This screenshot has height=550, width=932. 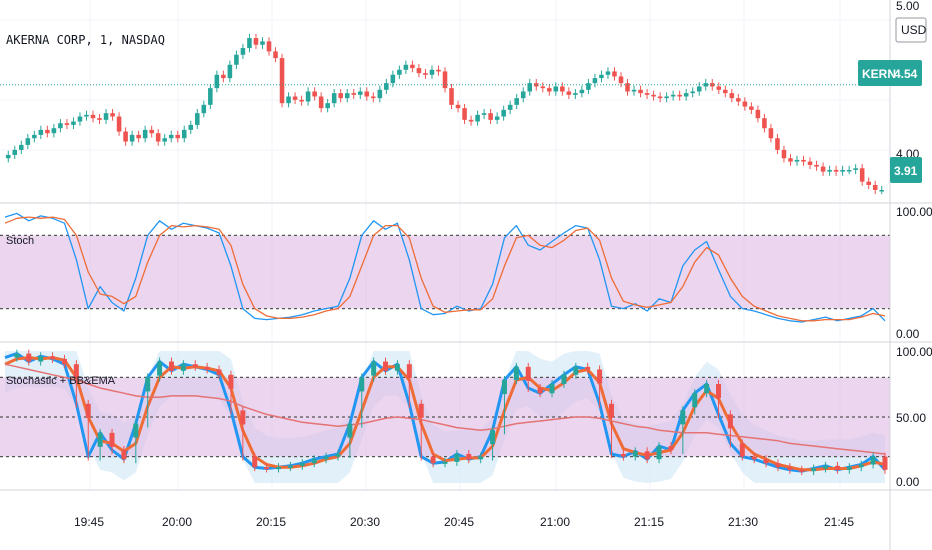 What do you see at coordinates (890, 73) in the screenshot?
I see `last-price-badge` at bounding box center [890, 73].